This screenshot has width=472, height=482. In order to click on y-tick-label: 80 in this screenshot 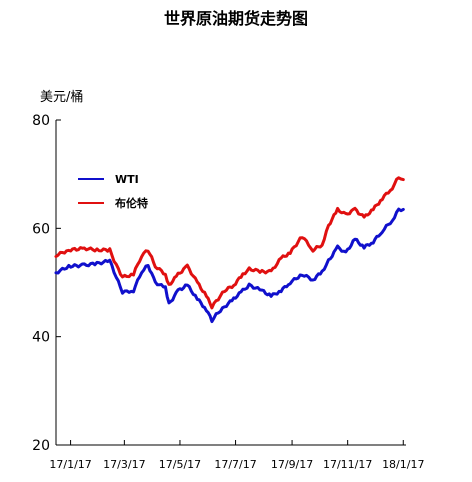, I will do `click(41, 121)`.